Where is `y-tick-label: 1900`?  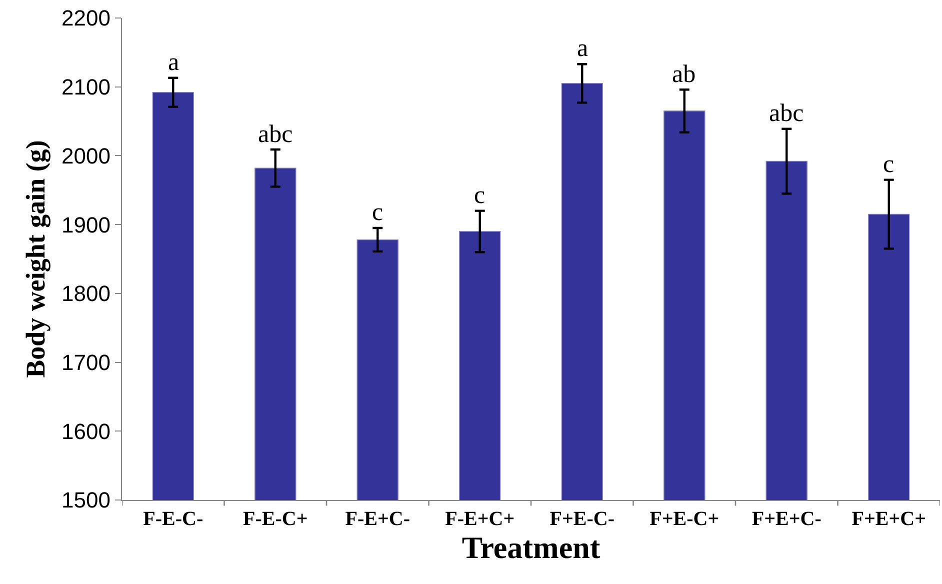 y-tick-label: 1900 is located at coordinates (85, 225).